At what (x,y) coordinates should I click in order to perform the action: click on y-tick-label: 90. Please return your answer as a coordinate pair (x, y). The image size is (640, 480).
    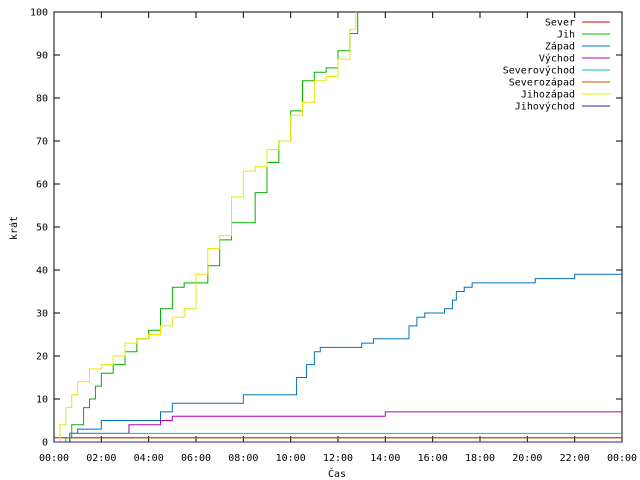
    Looking at the image, I should click on (42, 56).